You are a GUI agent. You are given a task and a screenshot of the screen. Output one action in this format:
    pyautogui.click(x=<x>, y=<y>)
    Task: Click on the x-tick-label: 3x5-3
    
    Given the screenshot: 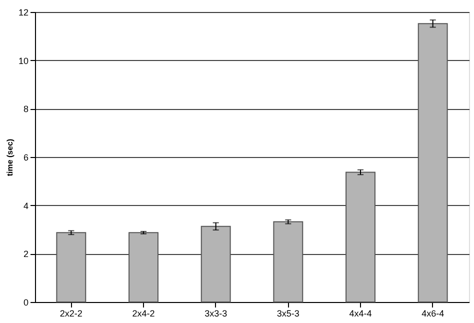 What is the action you would take?
    pyautogui.click(x=288, y=313)
    